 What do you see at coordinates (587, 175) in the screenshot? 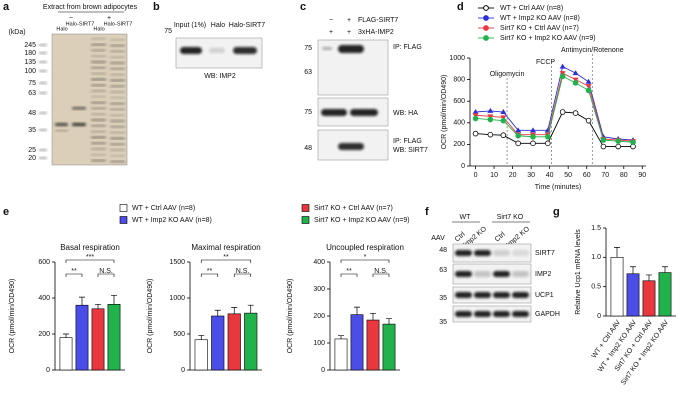
I see `x-tick-label: 60` at bounding box center [587, 175].